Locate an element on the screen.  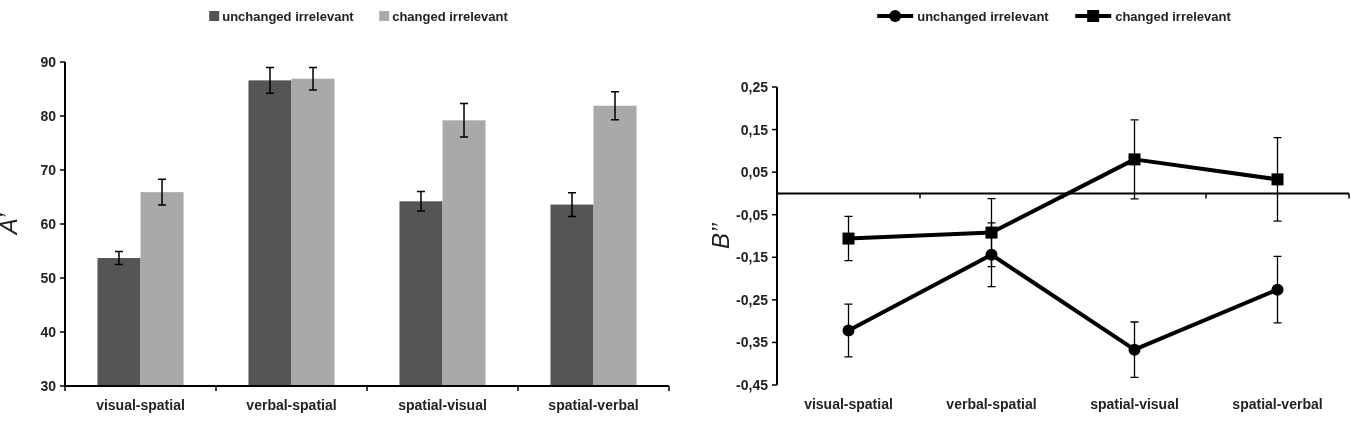
y-tick-label: 90 is located at coordinates (48, 62).